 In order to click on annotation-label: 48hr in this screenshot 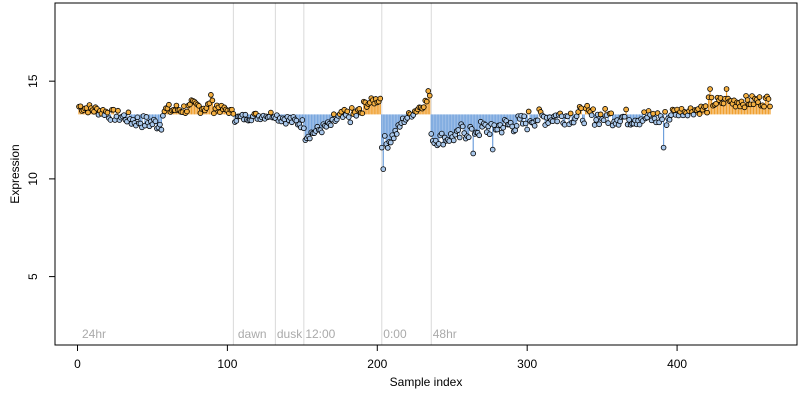, I will do `click(445, 334)`.